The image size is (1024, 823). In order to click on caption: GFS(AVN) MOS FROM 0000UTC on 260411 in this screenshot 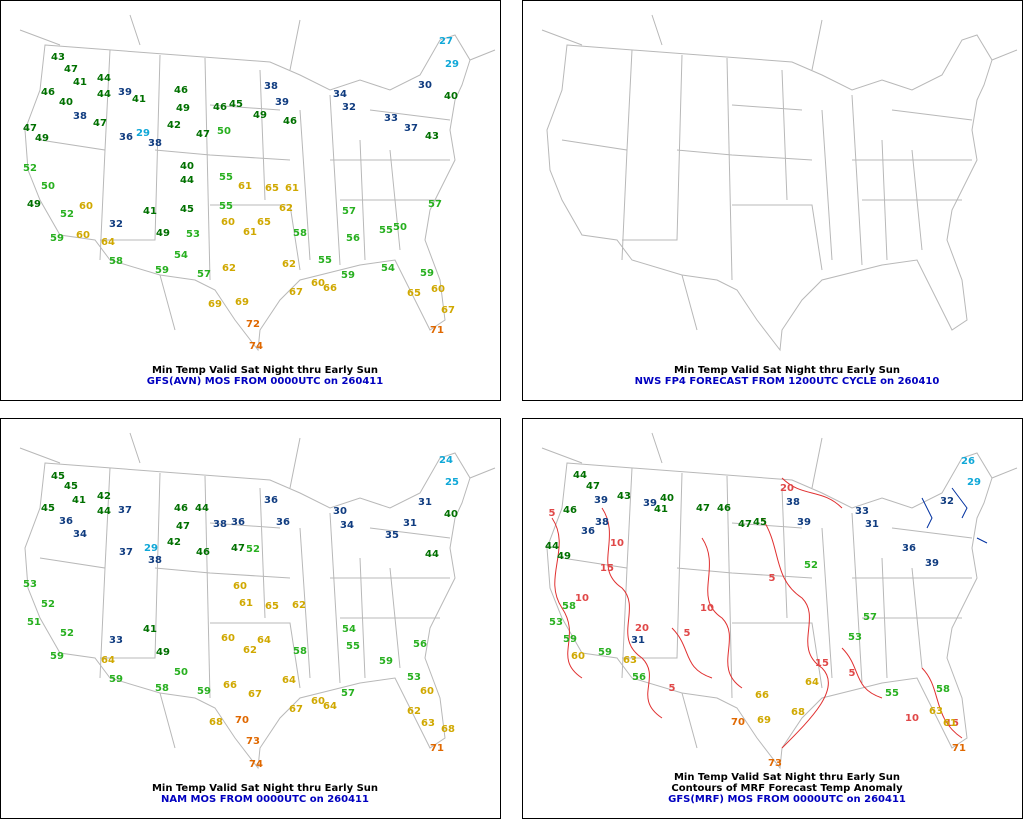, I will do `click(265, 381)`.